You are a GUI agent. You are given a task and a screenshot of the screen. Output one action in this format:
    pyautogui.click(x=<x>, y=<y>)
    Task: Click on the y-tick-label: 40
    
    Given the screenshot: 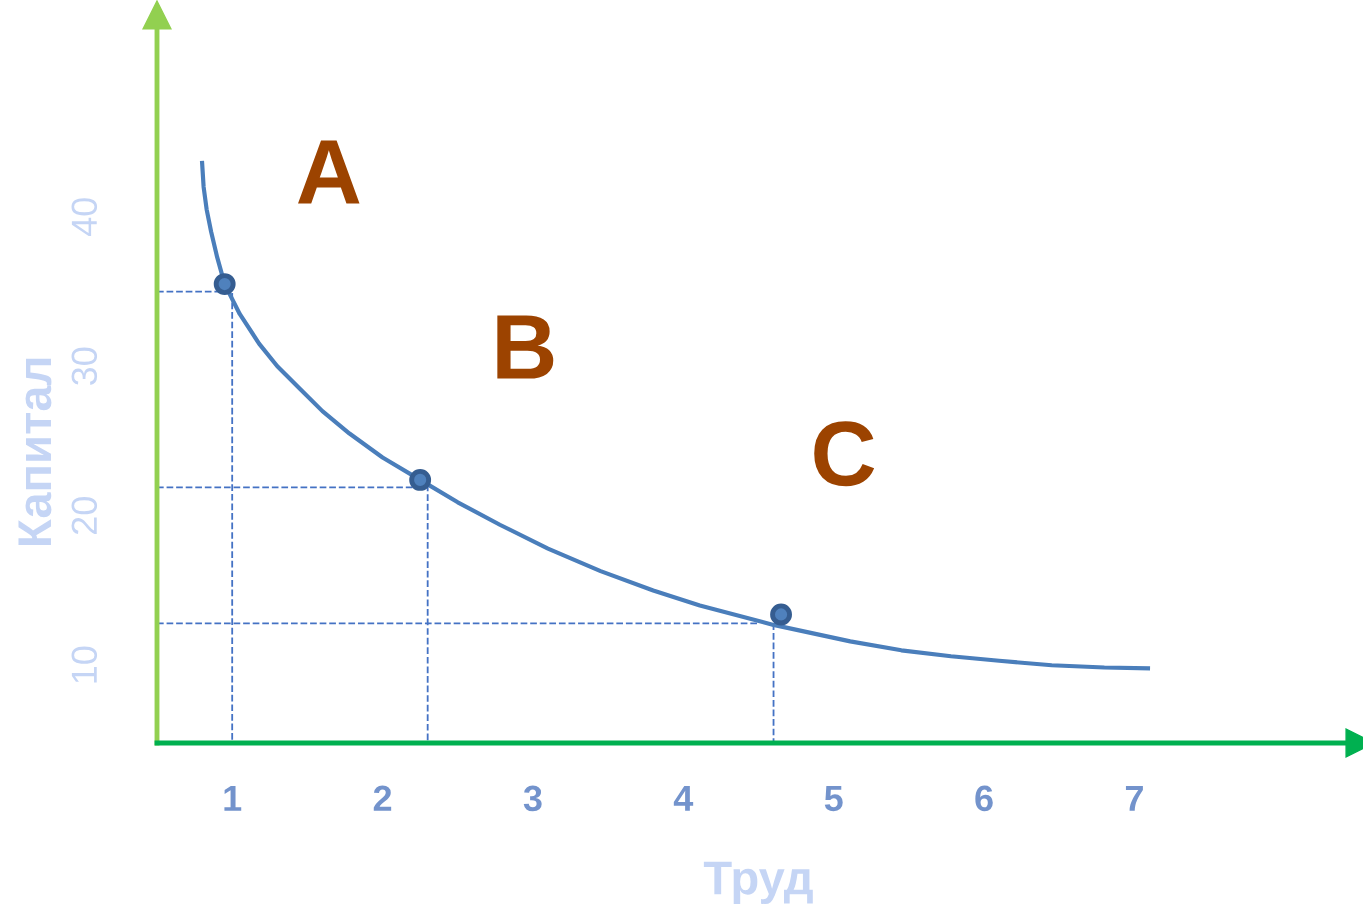 What is the action you would take?
    pyautogui.click(x=84, y=217)
    